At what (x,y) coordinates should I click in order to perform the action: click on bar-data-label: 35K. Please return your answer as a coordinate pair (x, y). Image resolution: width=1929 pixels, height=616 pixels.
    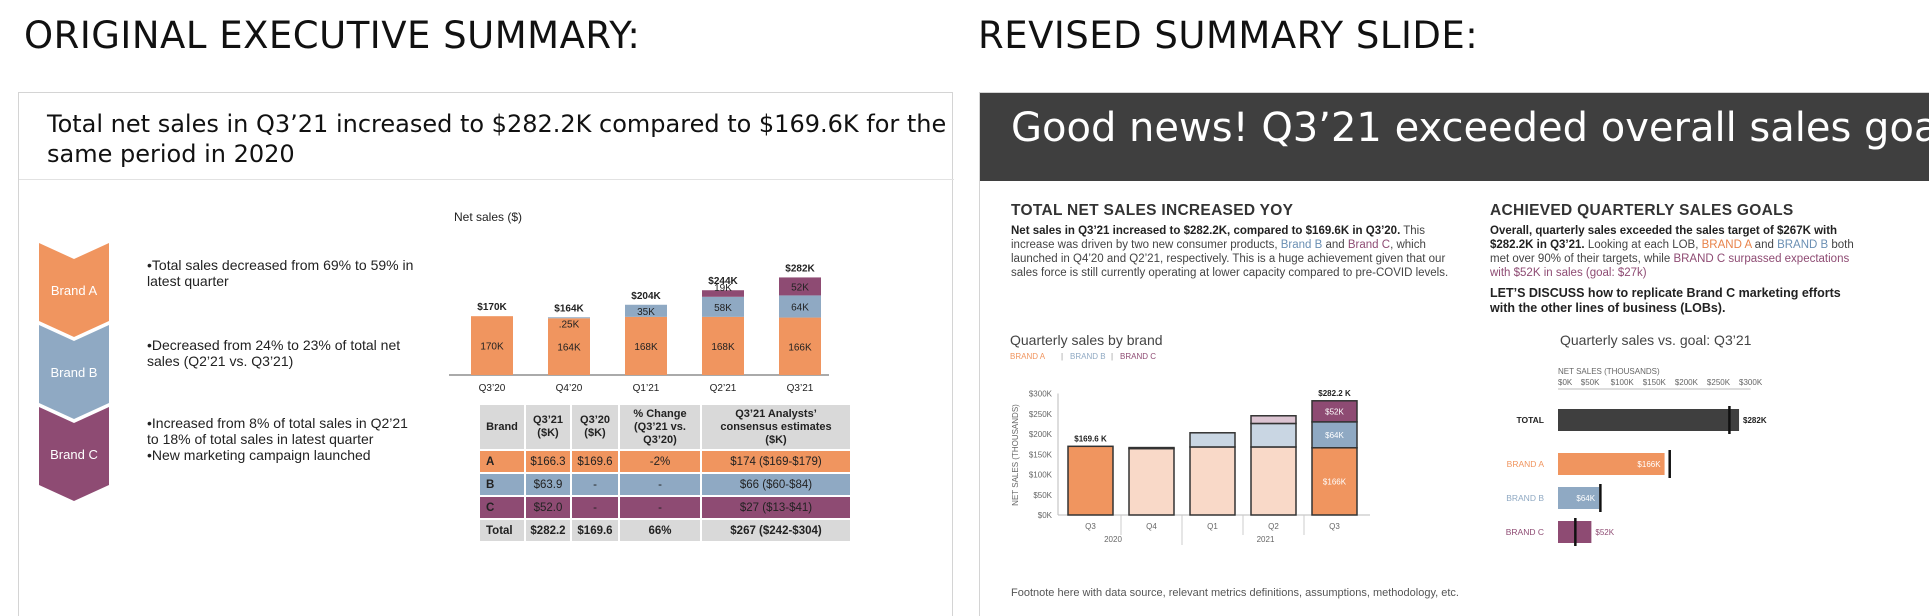
    Looking at the image, I should click on (646, 312).